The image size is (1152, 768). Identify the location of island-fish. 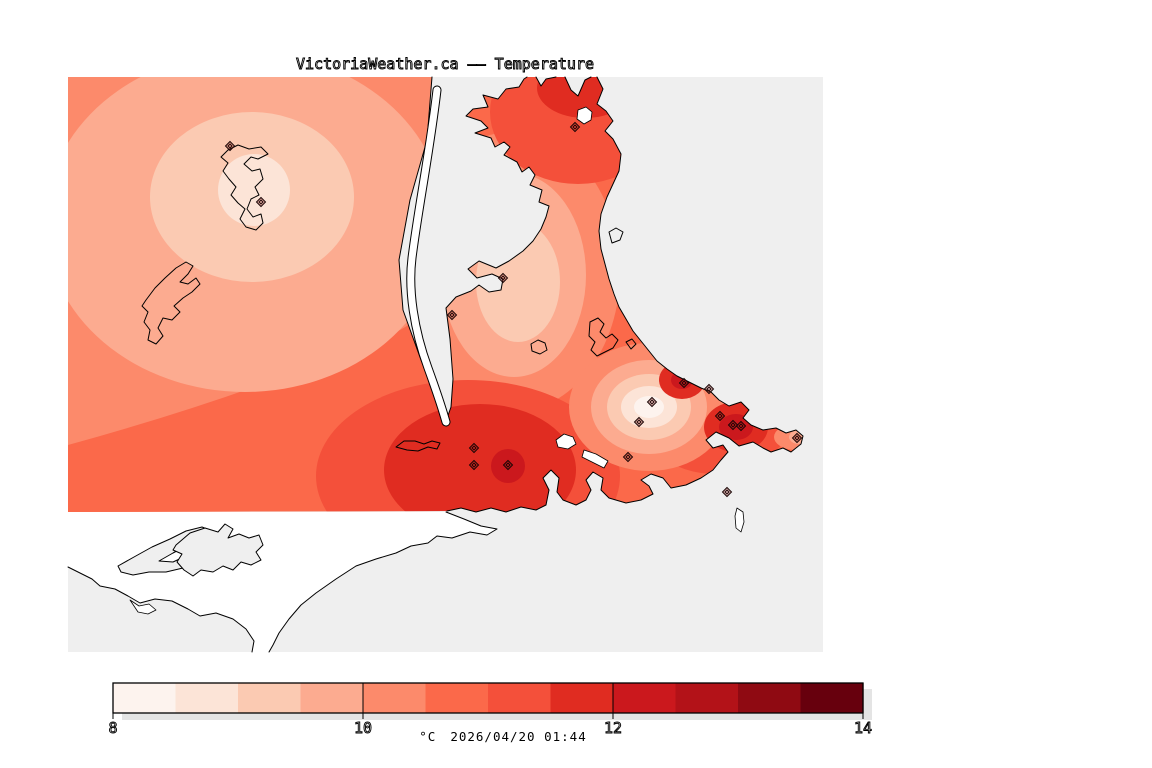
(218, 550).